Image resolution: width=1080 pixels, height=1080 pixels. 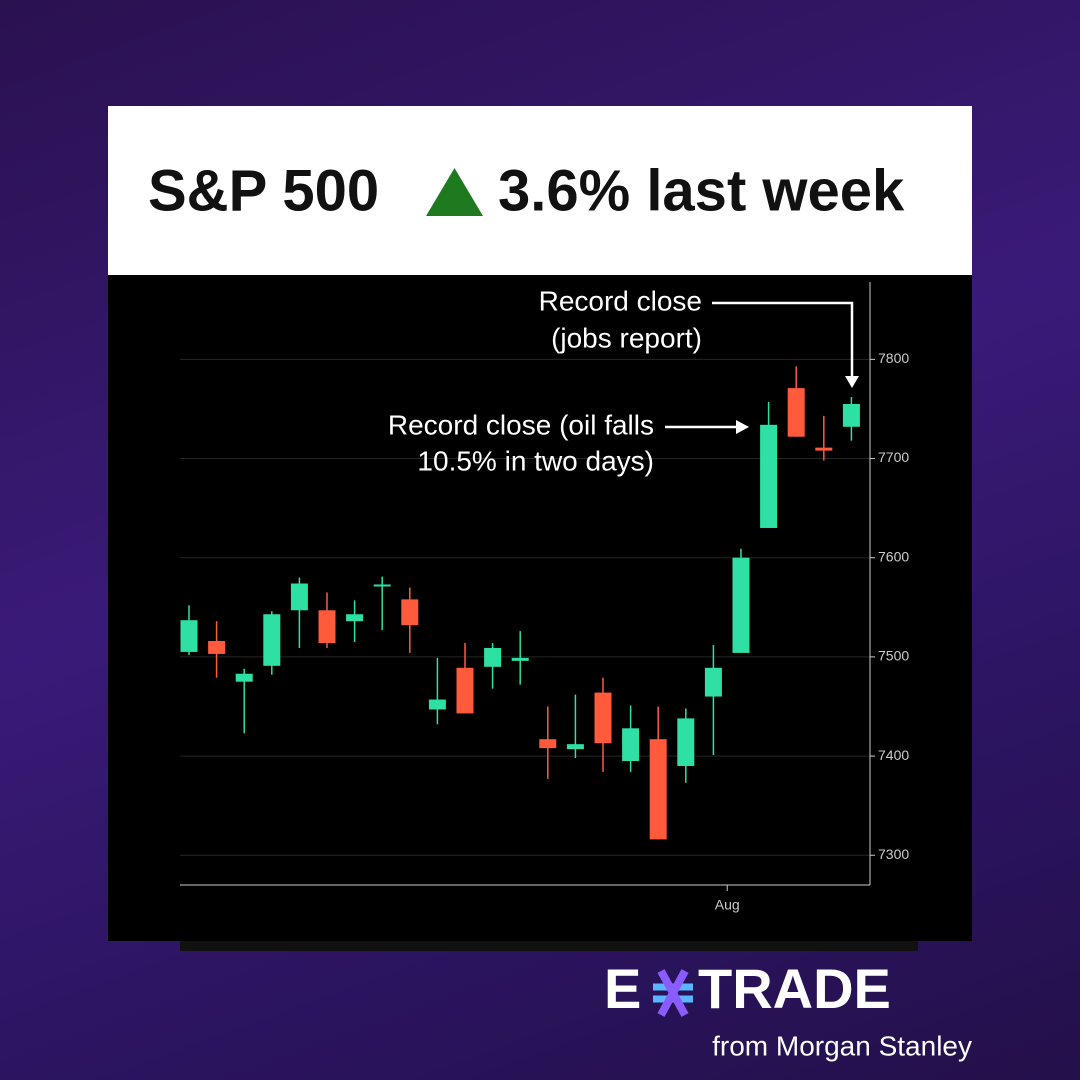 What do you see at coordinates (794, 988) in the screenshot?
I see `logo-right: TRADE` at bounding box center [794, 988].